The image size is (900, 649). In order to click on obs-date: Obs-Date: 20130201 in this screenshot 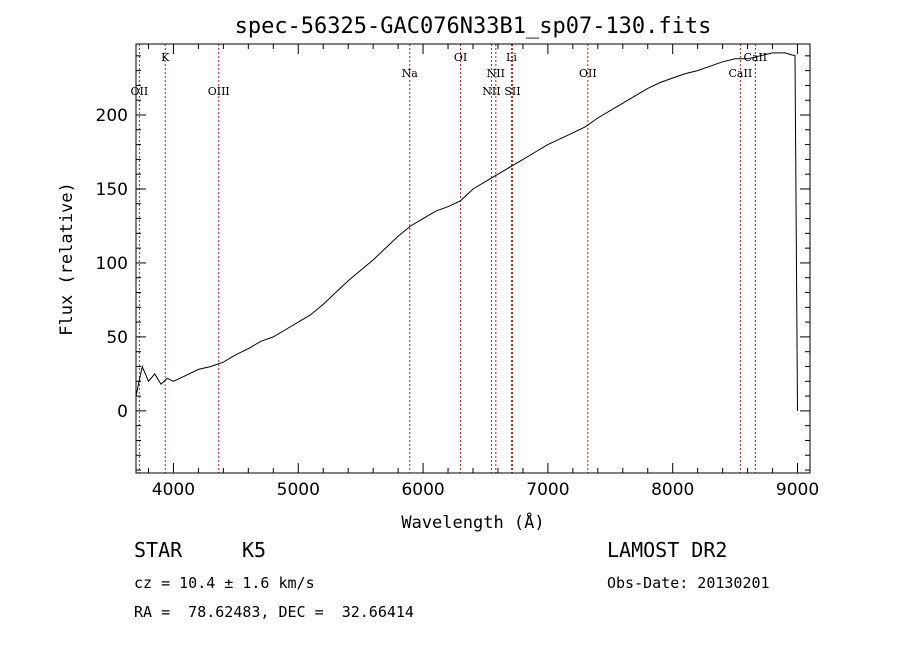, I will do `click(688, 583)`.